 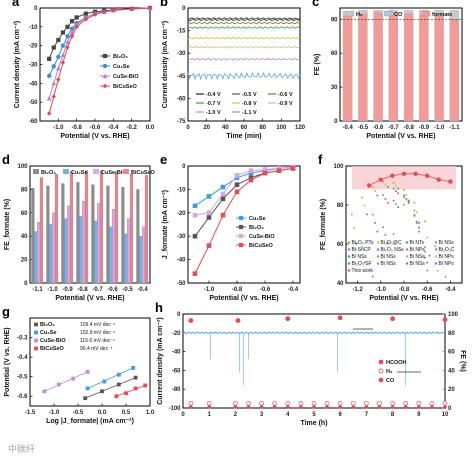 I want to click on y-tick-label: 0, so click(x=36, y=9).